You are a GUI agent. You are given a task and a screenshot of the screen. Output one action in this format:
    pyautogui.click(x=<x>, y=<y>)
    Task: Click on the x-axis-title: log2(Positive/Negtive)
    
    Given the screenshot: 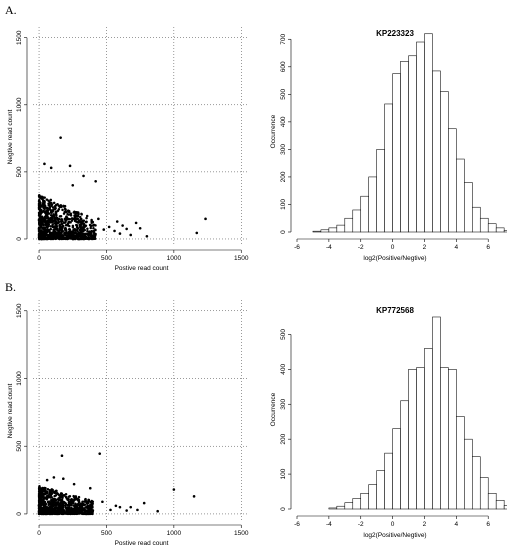 What is the action you would take?
    pyautogui.click(x=394, y=258)
    